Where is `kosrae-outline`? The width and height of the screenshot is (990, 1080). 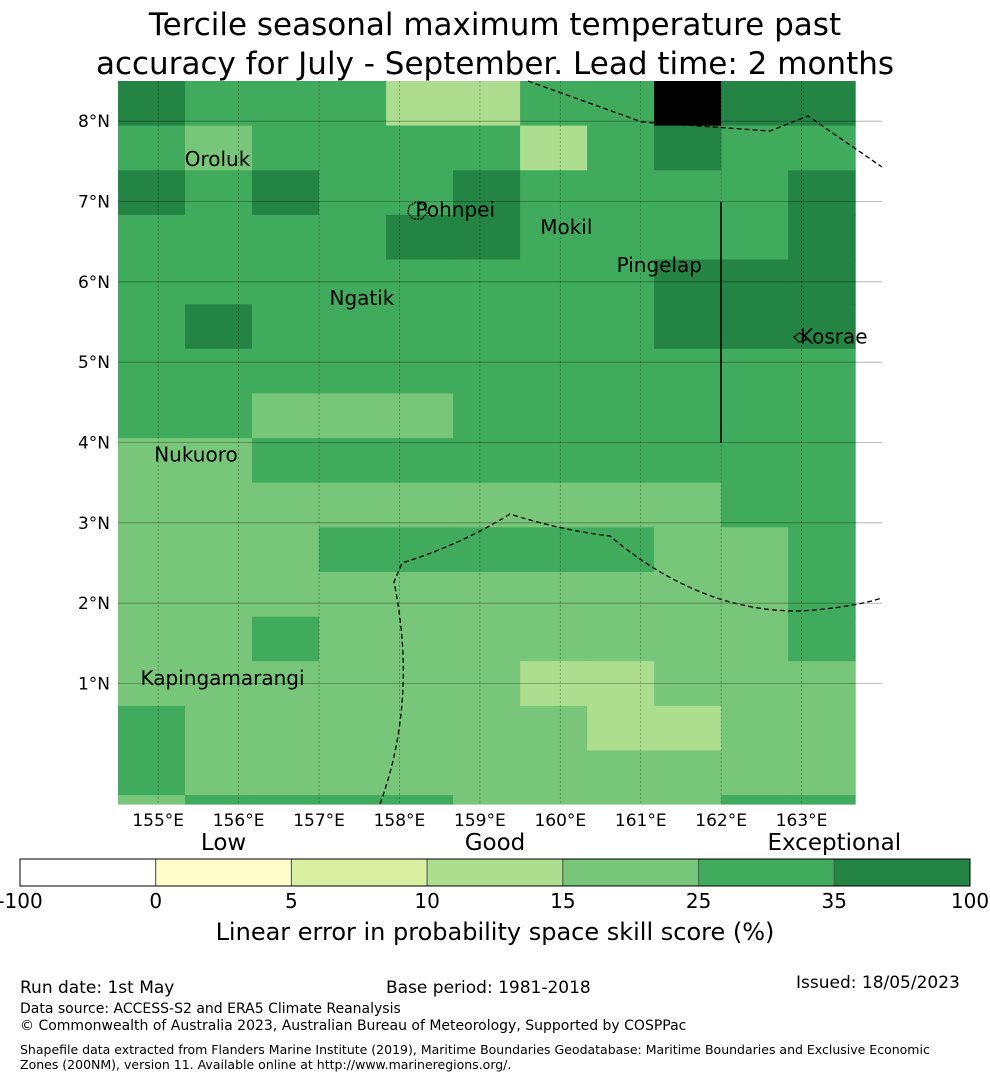 kosrae-outline is located at coordinates (800, 337).